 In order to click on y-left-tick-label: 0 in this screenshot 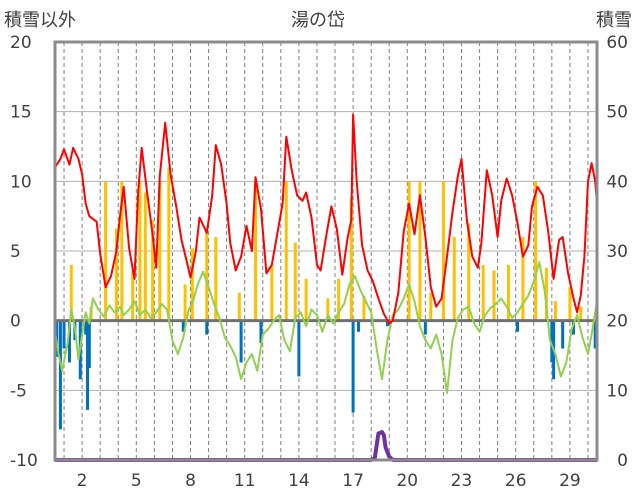, I will do `click(15, 322)`.